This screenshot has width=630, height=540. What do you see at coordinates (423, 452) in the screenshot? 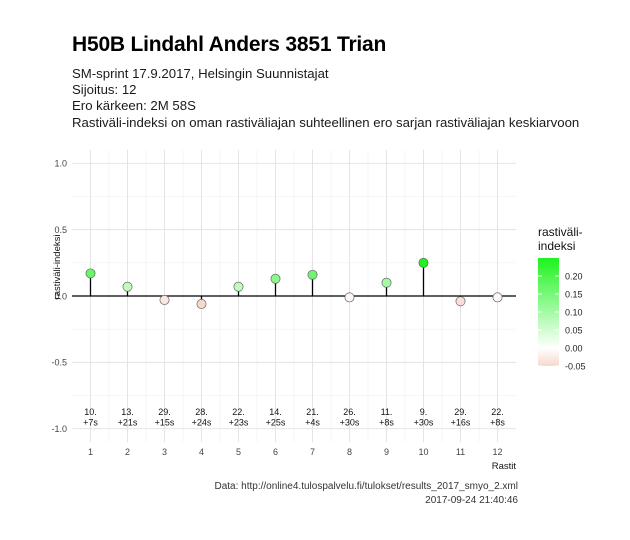
I see `x-tick-label: 10` at bounding box center [423, 452].